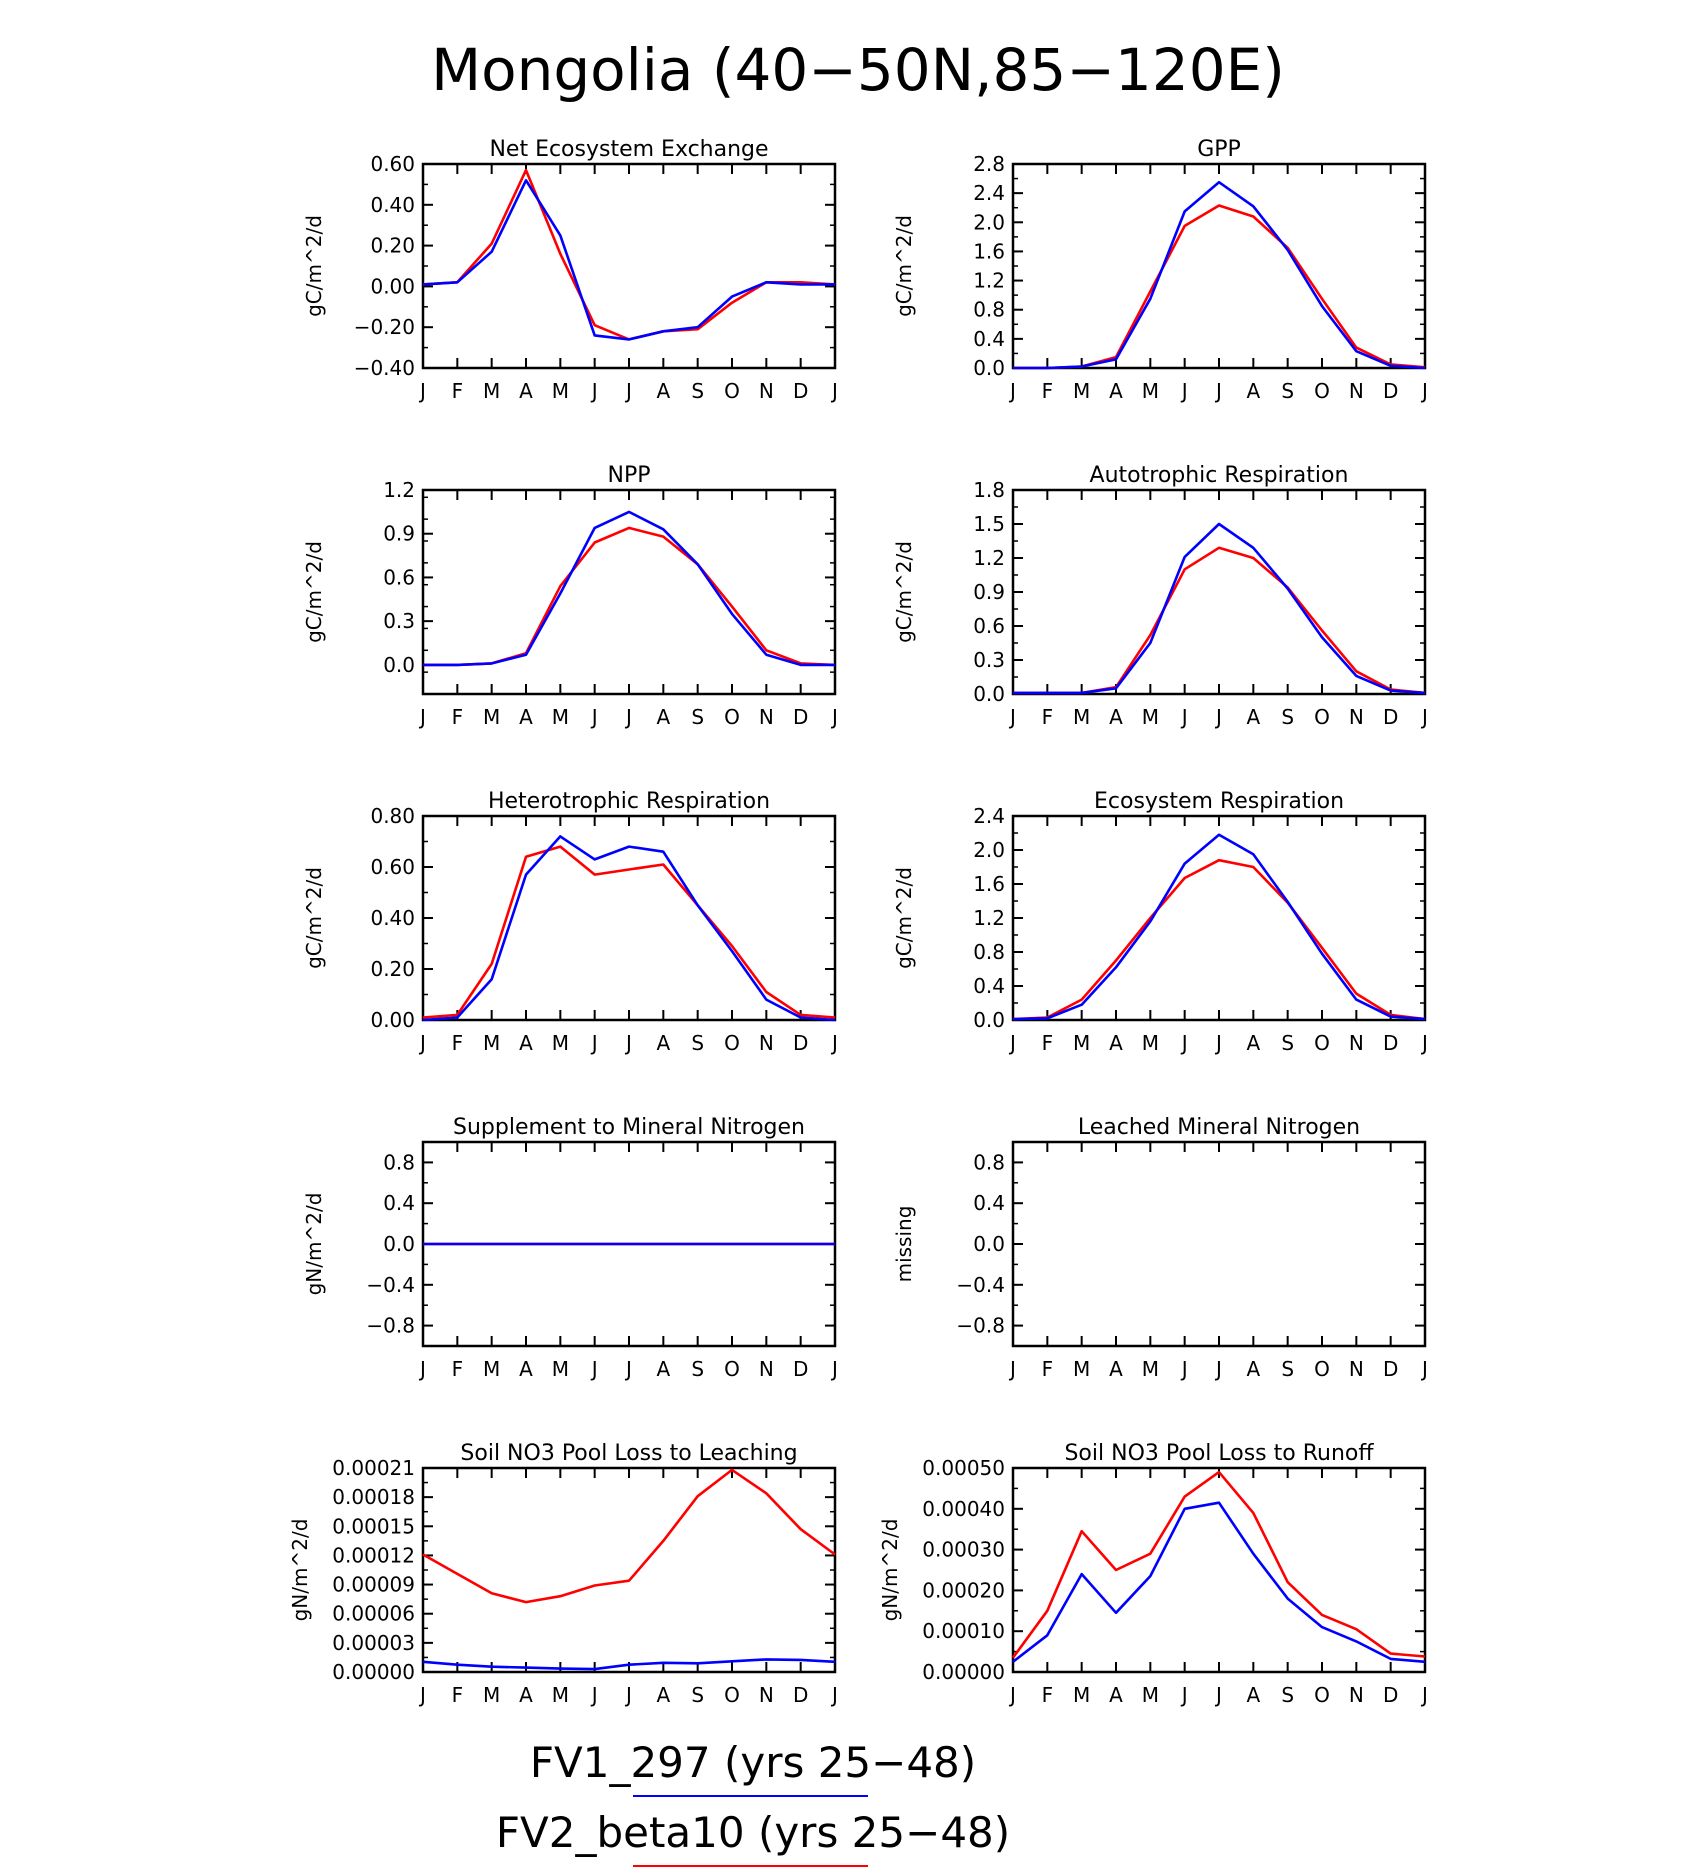  I want to click on y-tick-label: 0.00003, so click(373, 1643).